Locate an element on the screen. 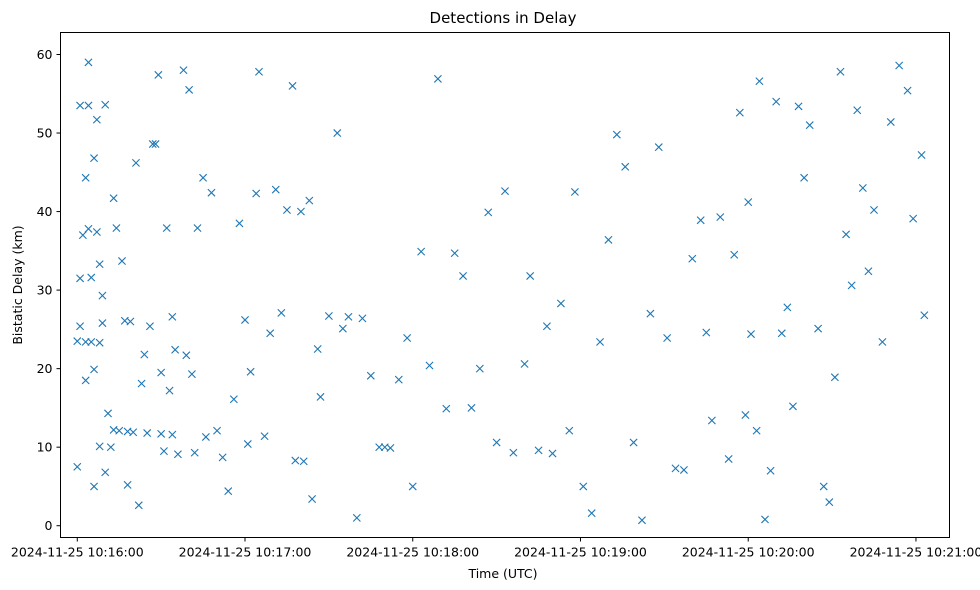  y-axis-ticks: 0 10 20 30 40 50 60 is located at coordinates (49, 290).